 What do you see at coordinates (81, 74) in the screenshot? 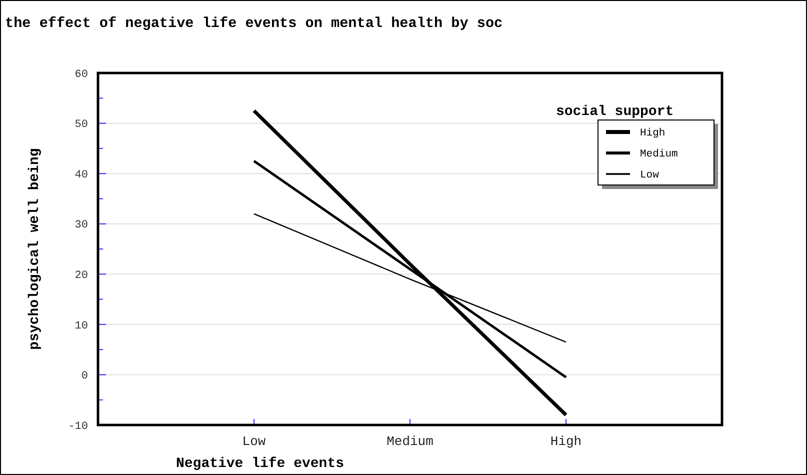
I see `y-tick-label: 60` at bounding box center [81, 74].